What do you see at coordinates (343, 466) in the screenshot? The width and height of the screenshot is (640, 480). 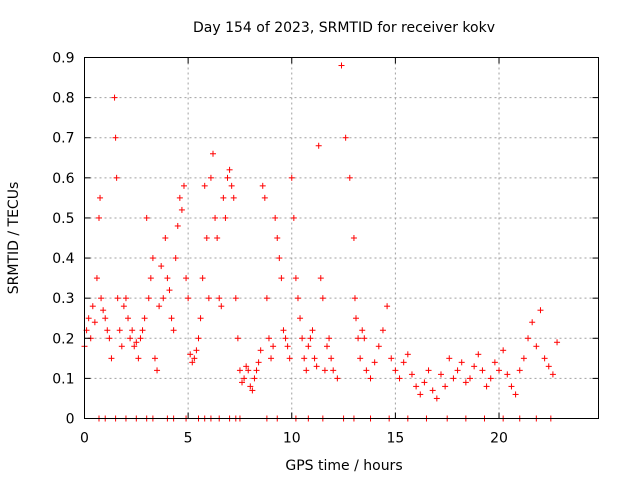 I see `x-axis-label: GPS time / hours` at bounding box center [343, 466].